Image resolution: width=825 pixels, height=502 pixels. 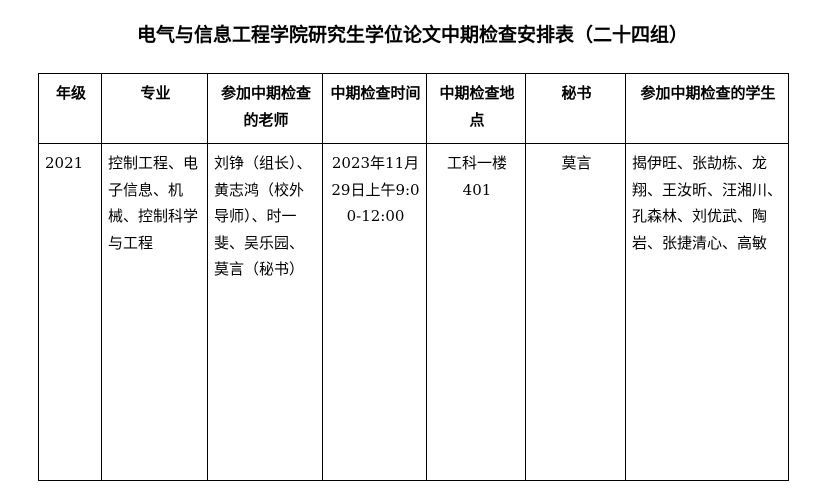 I want to click on cell-major: 控制工程、电子信息、机械、控制科学与工程, so click(x=154, y=312).